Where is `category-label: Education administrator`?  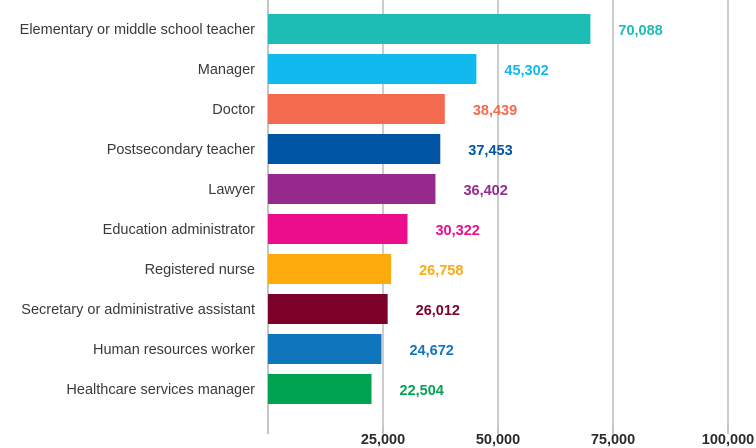 category-label: Education administrator is located at coordinates (179, 230).